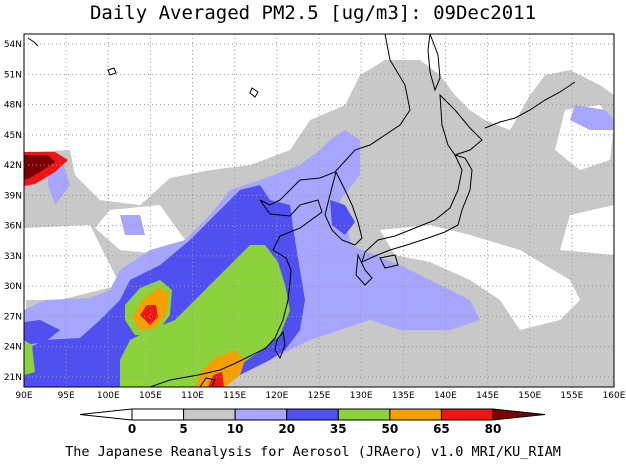 The image size is (626, 466). What do you see at coordinates (13, 136) in the screenshot?
I see `lat-tick-label: 45N` at bounding box center [13, 136].